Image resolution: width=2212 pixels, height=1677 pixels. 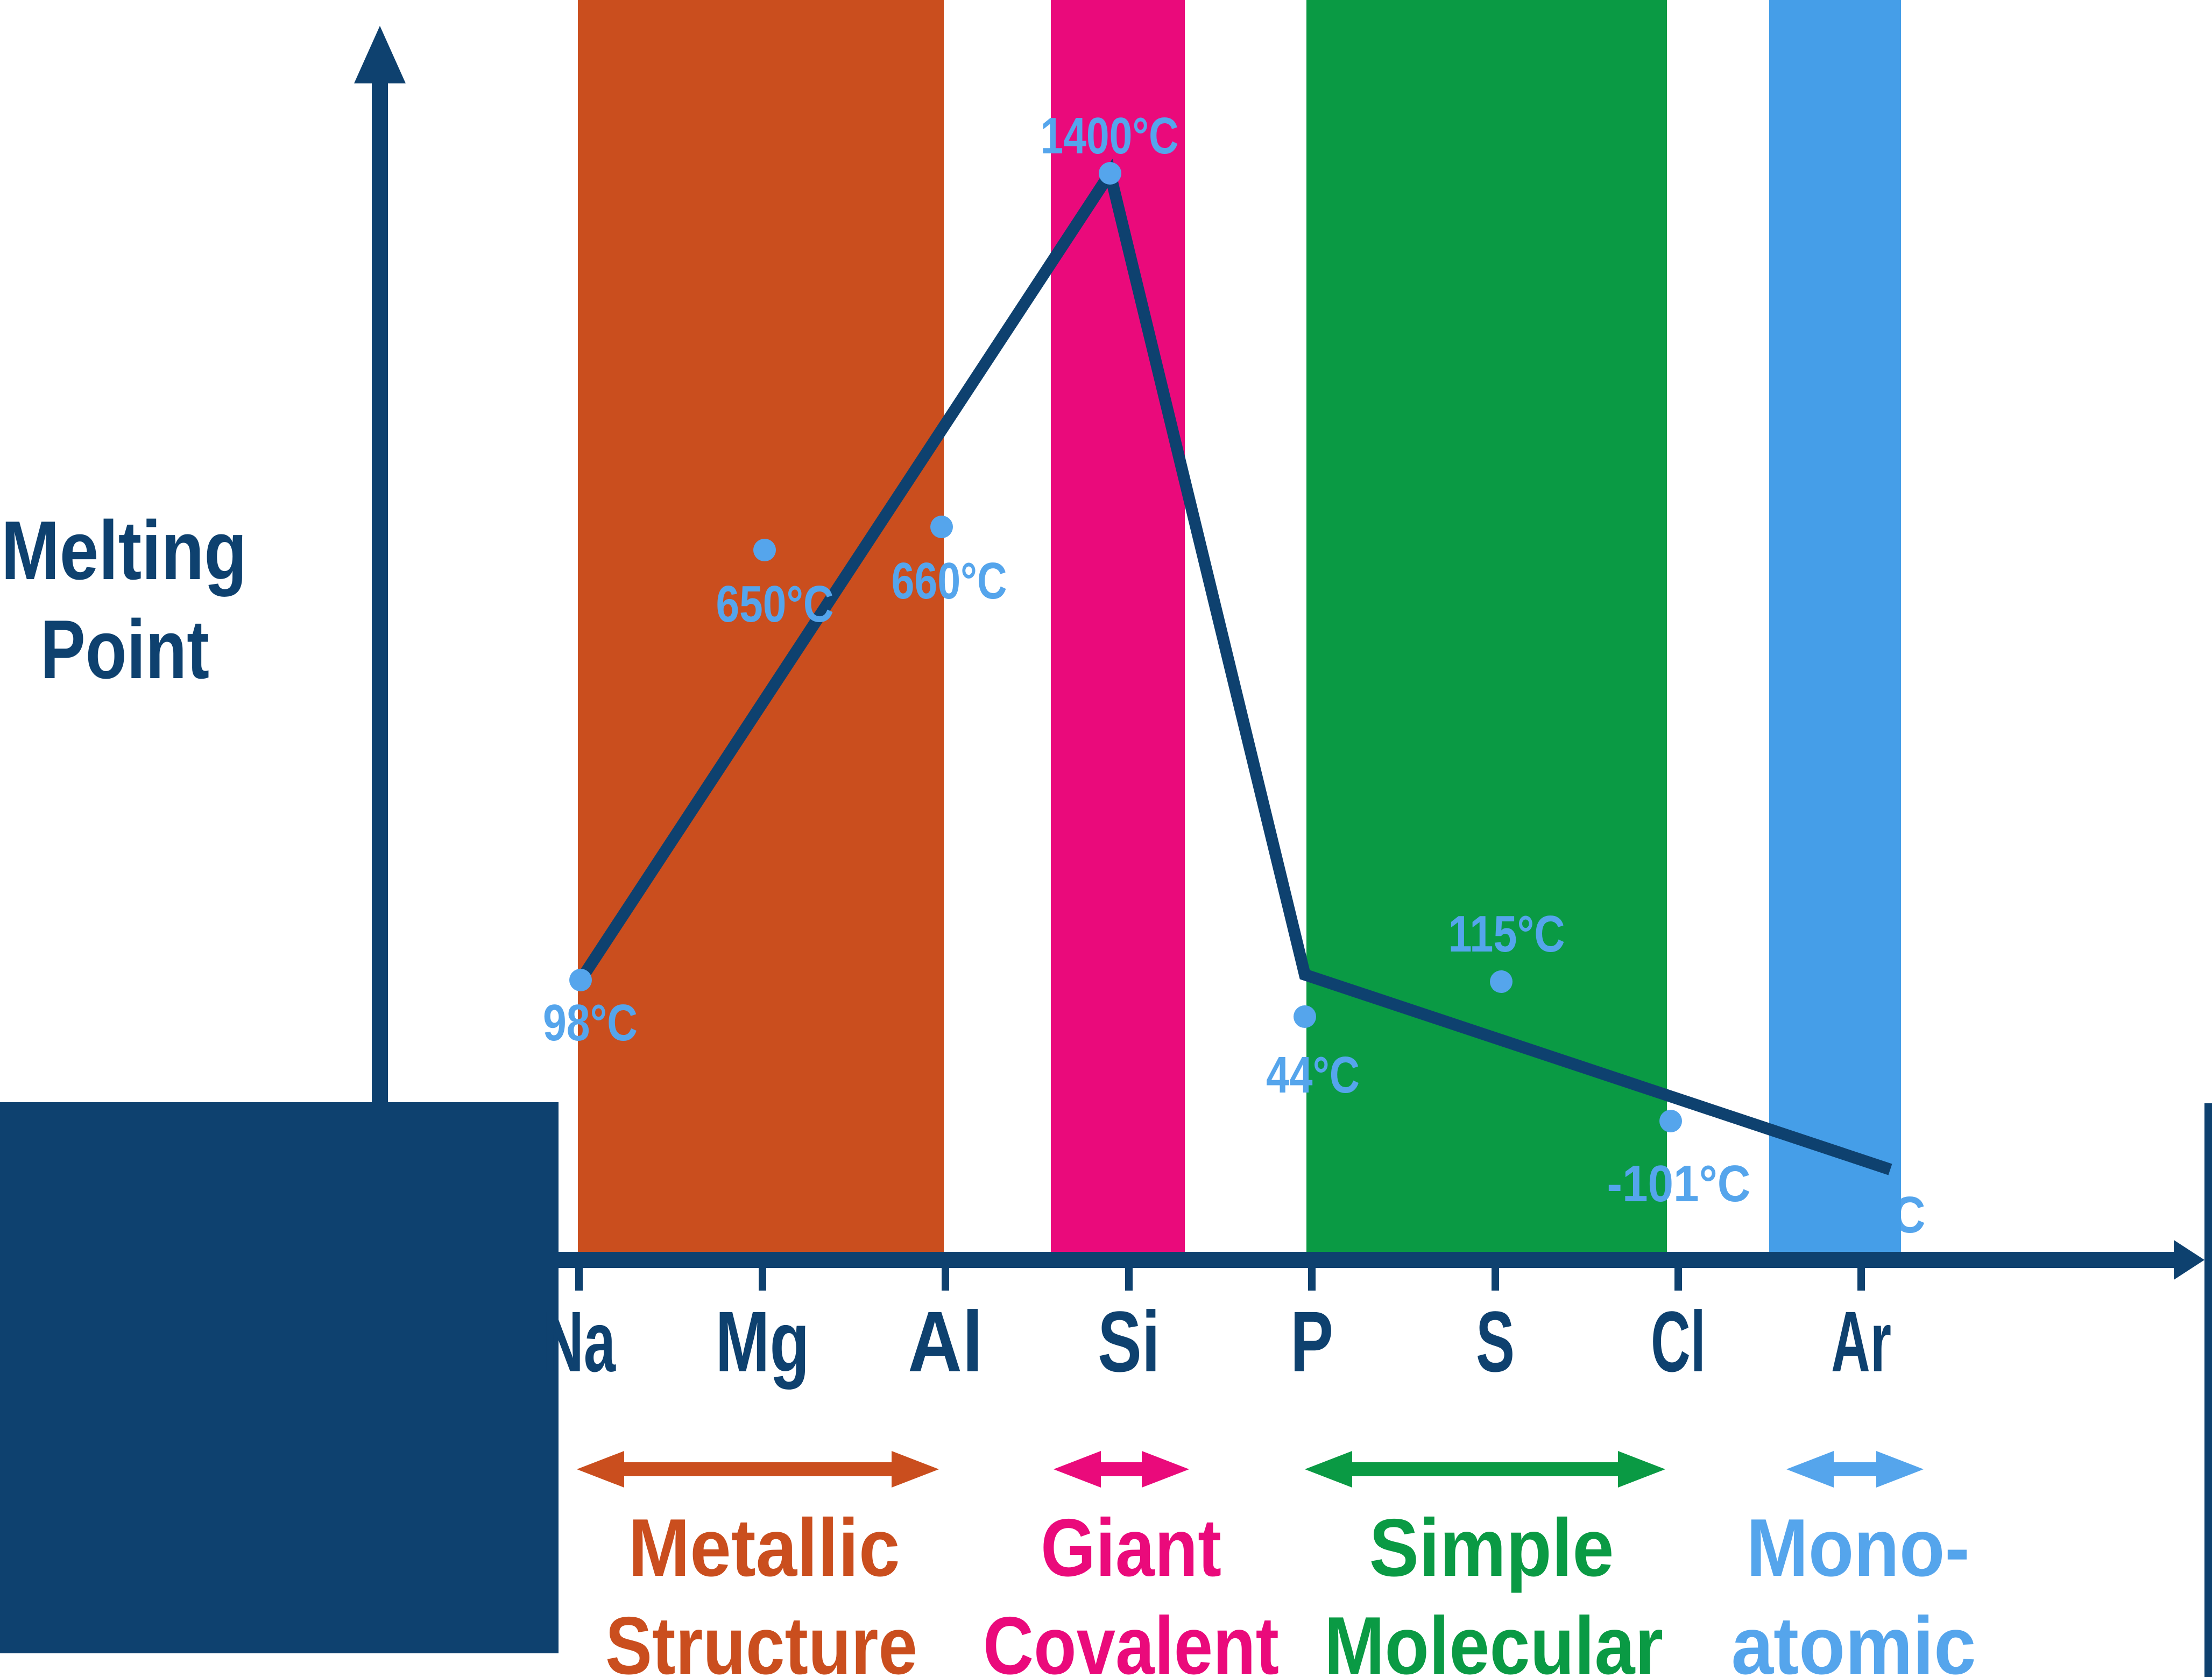 I want to click on element-label-cl: Cl, so click(x=1678, y=1342).